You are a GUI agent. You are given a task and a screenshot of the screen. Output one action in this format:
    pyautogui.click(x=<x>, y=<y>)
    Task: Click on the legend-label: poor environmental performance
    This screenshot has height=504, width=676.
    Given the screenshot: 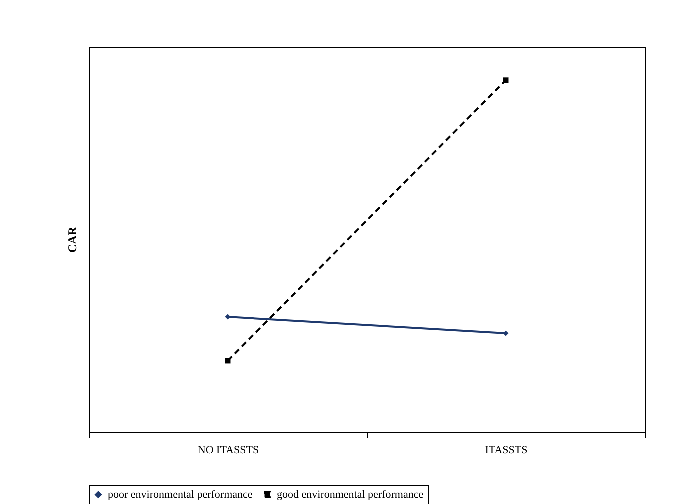 What is the action you would take?
    pyautogui.click(x=180, y=494)
    